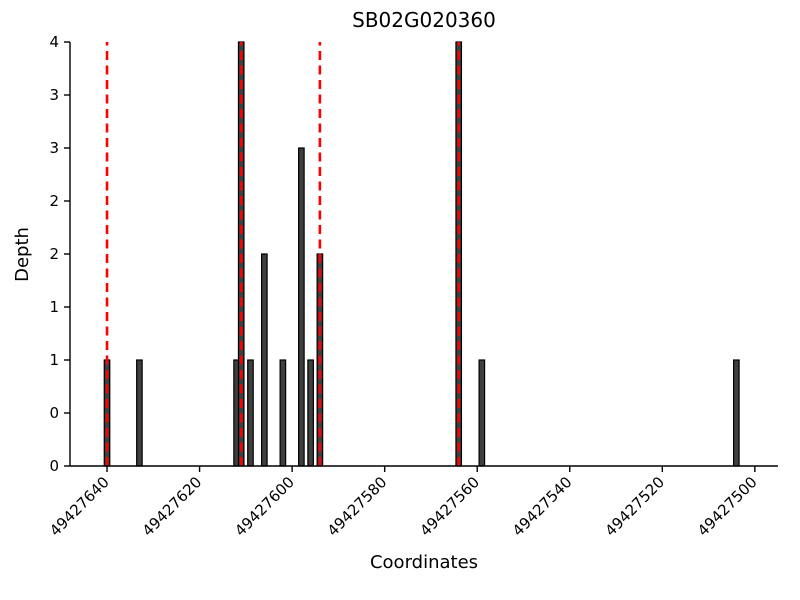 The height and width of the screenshot is (600, 800). What do you see at coordinates (54, 42) in the screenshot?
I see `y-tick-label: 4` at bounding box center [54, 42].